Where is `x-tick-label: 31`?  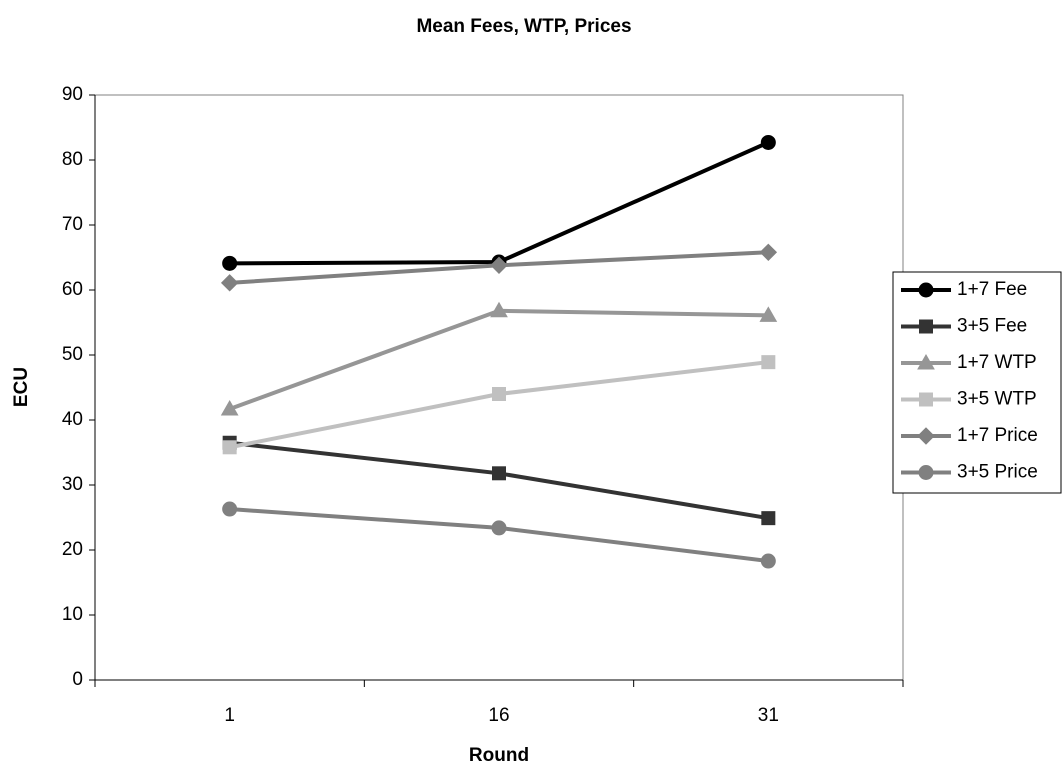
x-tick-label: 31 is located at coordinates (768, 715).